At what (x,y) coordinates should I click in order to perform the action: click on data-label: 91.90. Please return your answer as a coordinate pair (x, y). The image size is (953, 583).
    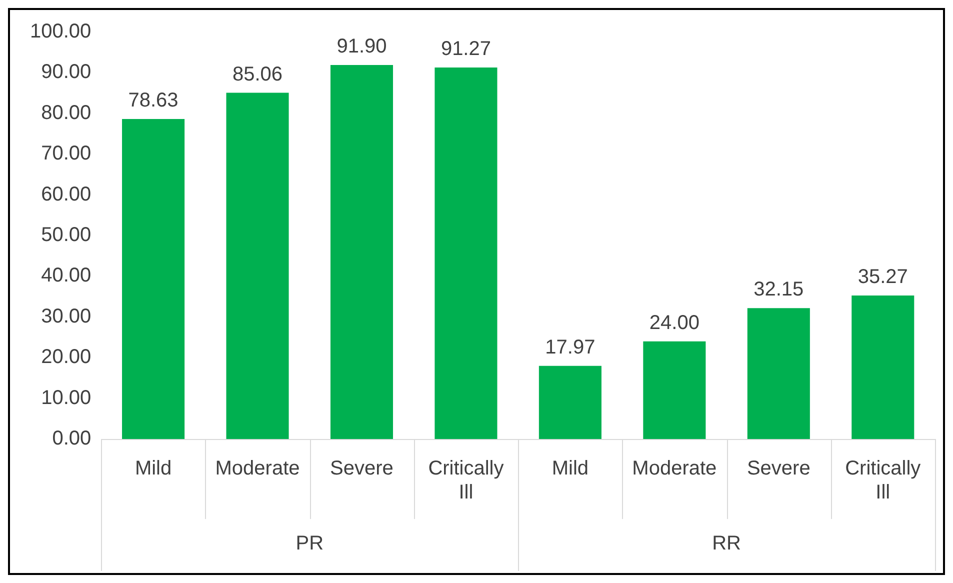
    Looking at the image, I should click on (361, 46).